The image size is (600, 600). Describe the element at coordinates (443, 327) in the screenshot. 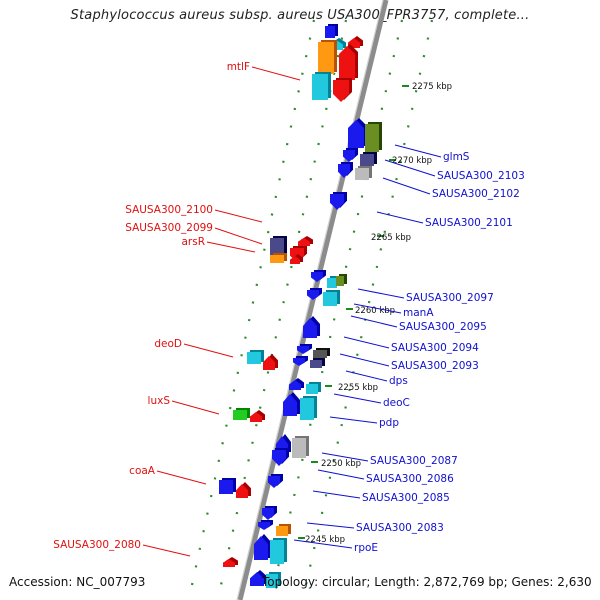

I see `right-gene-label: SAUSA300_2095` at that location.